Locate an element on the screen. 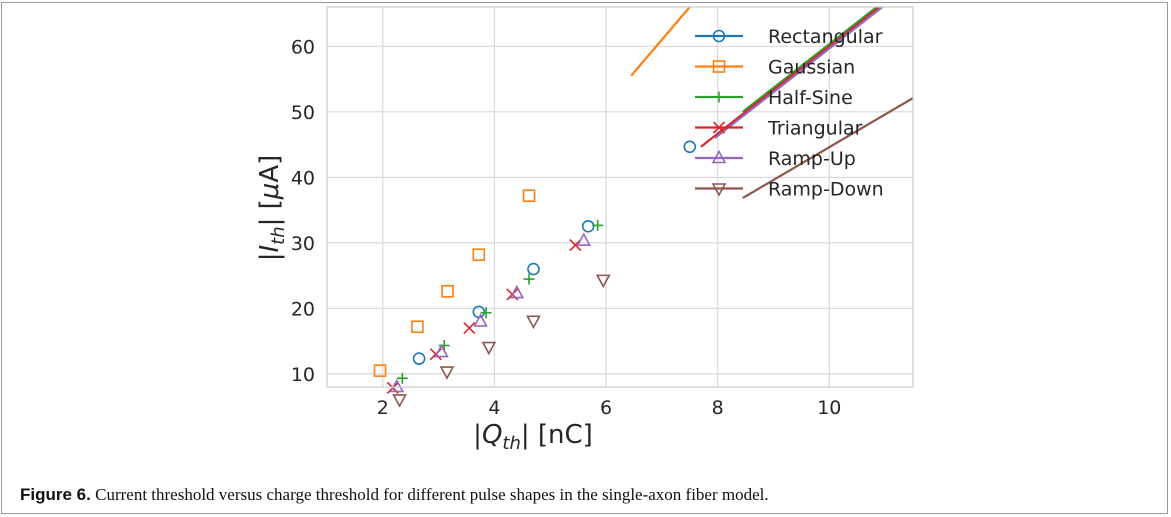 Image resolution: width=1171 pixels, height=517 pixels. legend-label: Ramp-Up is located at coordinates (812, 159).